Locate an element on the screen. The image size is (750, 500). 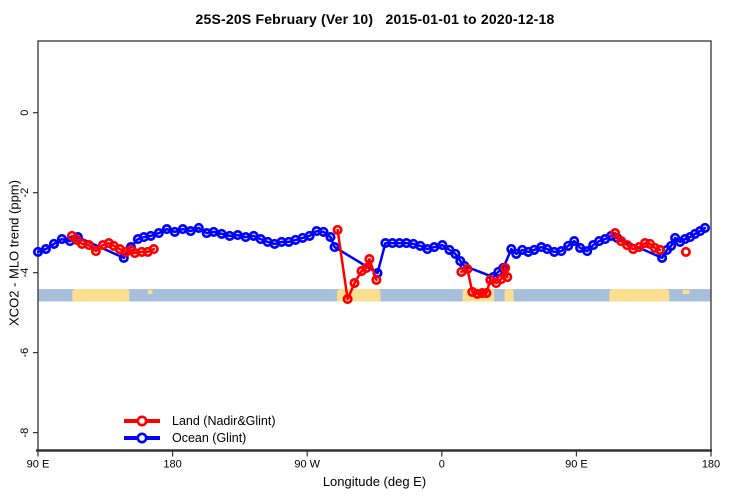
y-tick-label: -2 is located at coordinates (25, 193).